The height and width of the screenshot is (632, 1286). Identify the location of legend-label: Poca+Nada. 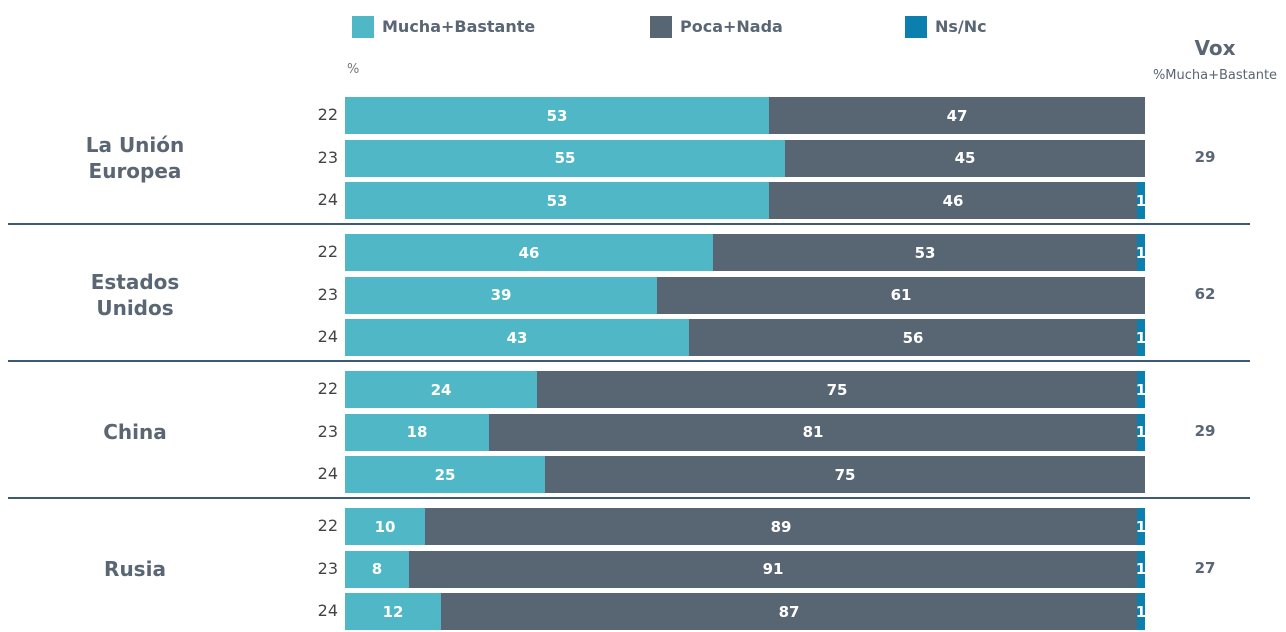
(731, 26).